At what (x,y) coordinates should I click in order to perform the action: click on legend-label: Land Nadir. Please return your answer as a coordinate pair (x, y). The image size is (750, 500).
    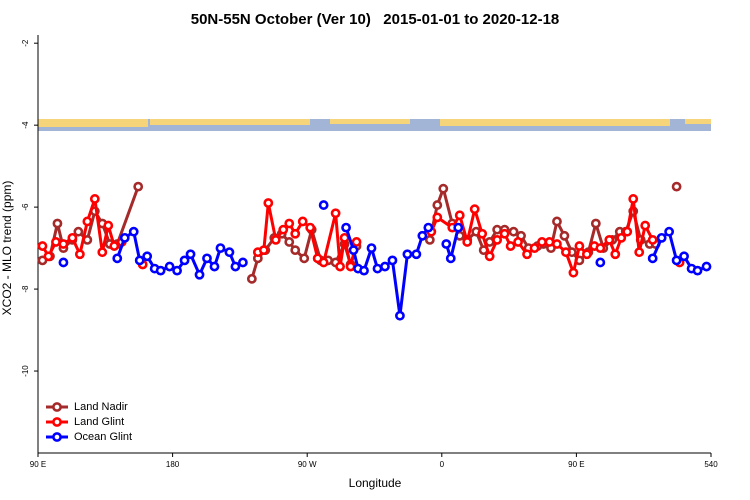
    Looking at the image, I should click on (101, 407).